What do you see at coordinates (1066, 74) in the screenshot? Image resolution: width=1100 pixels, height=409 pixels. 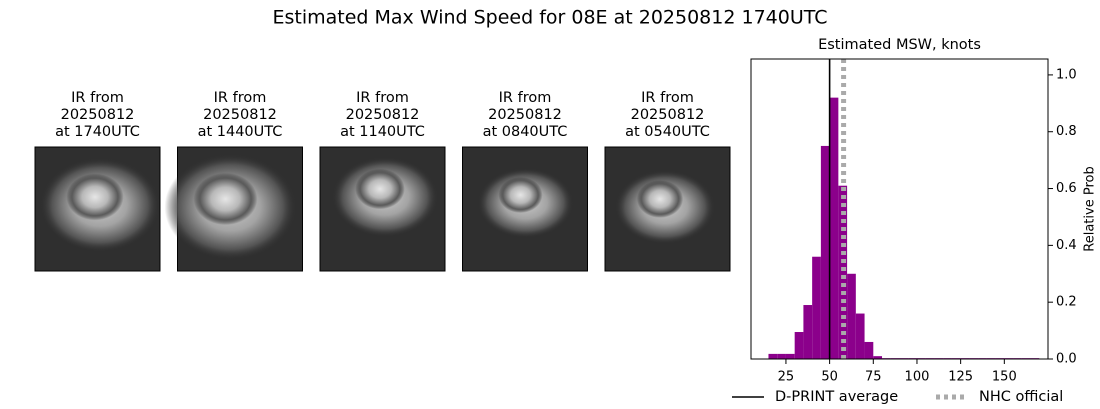 I see `y-tick-label: 1.0` at bounding box center [1066, 74].